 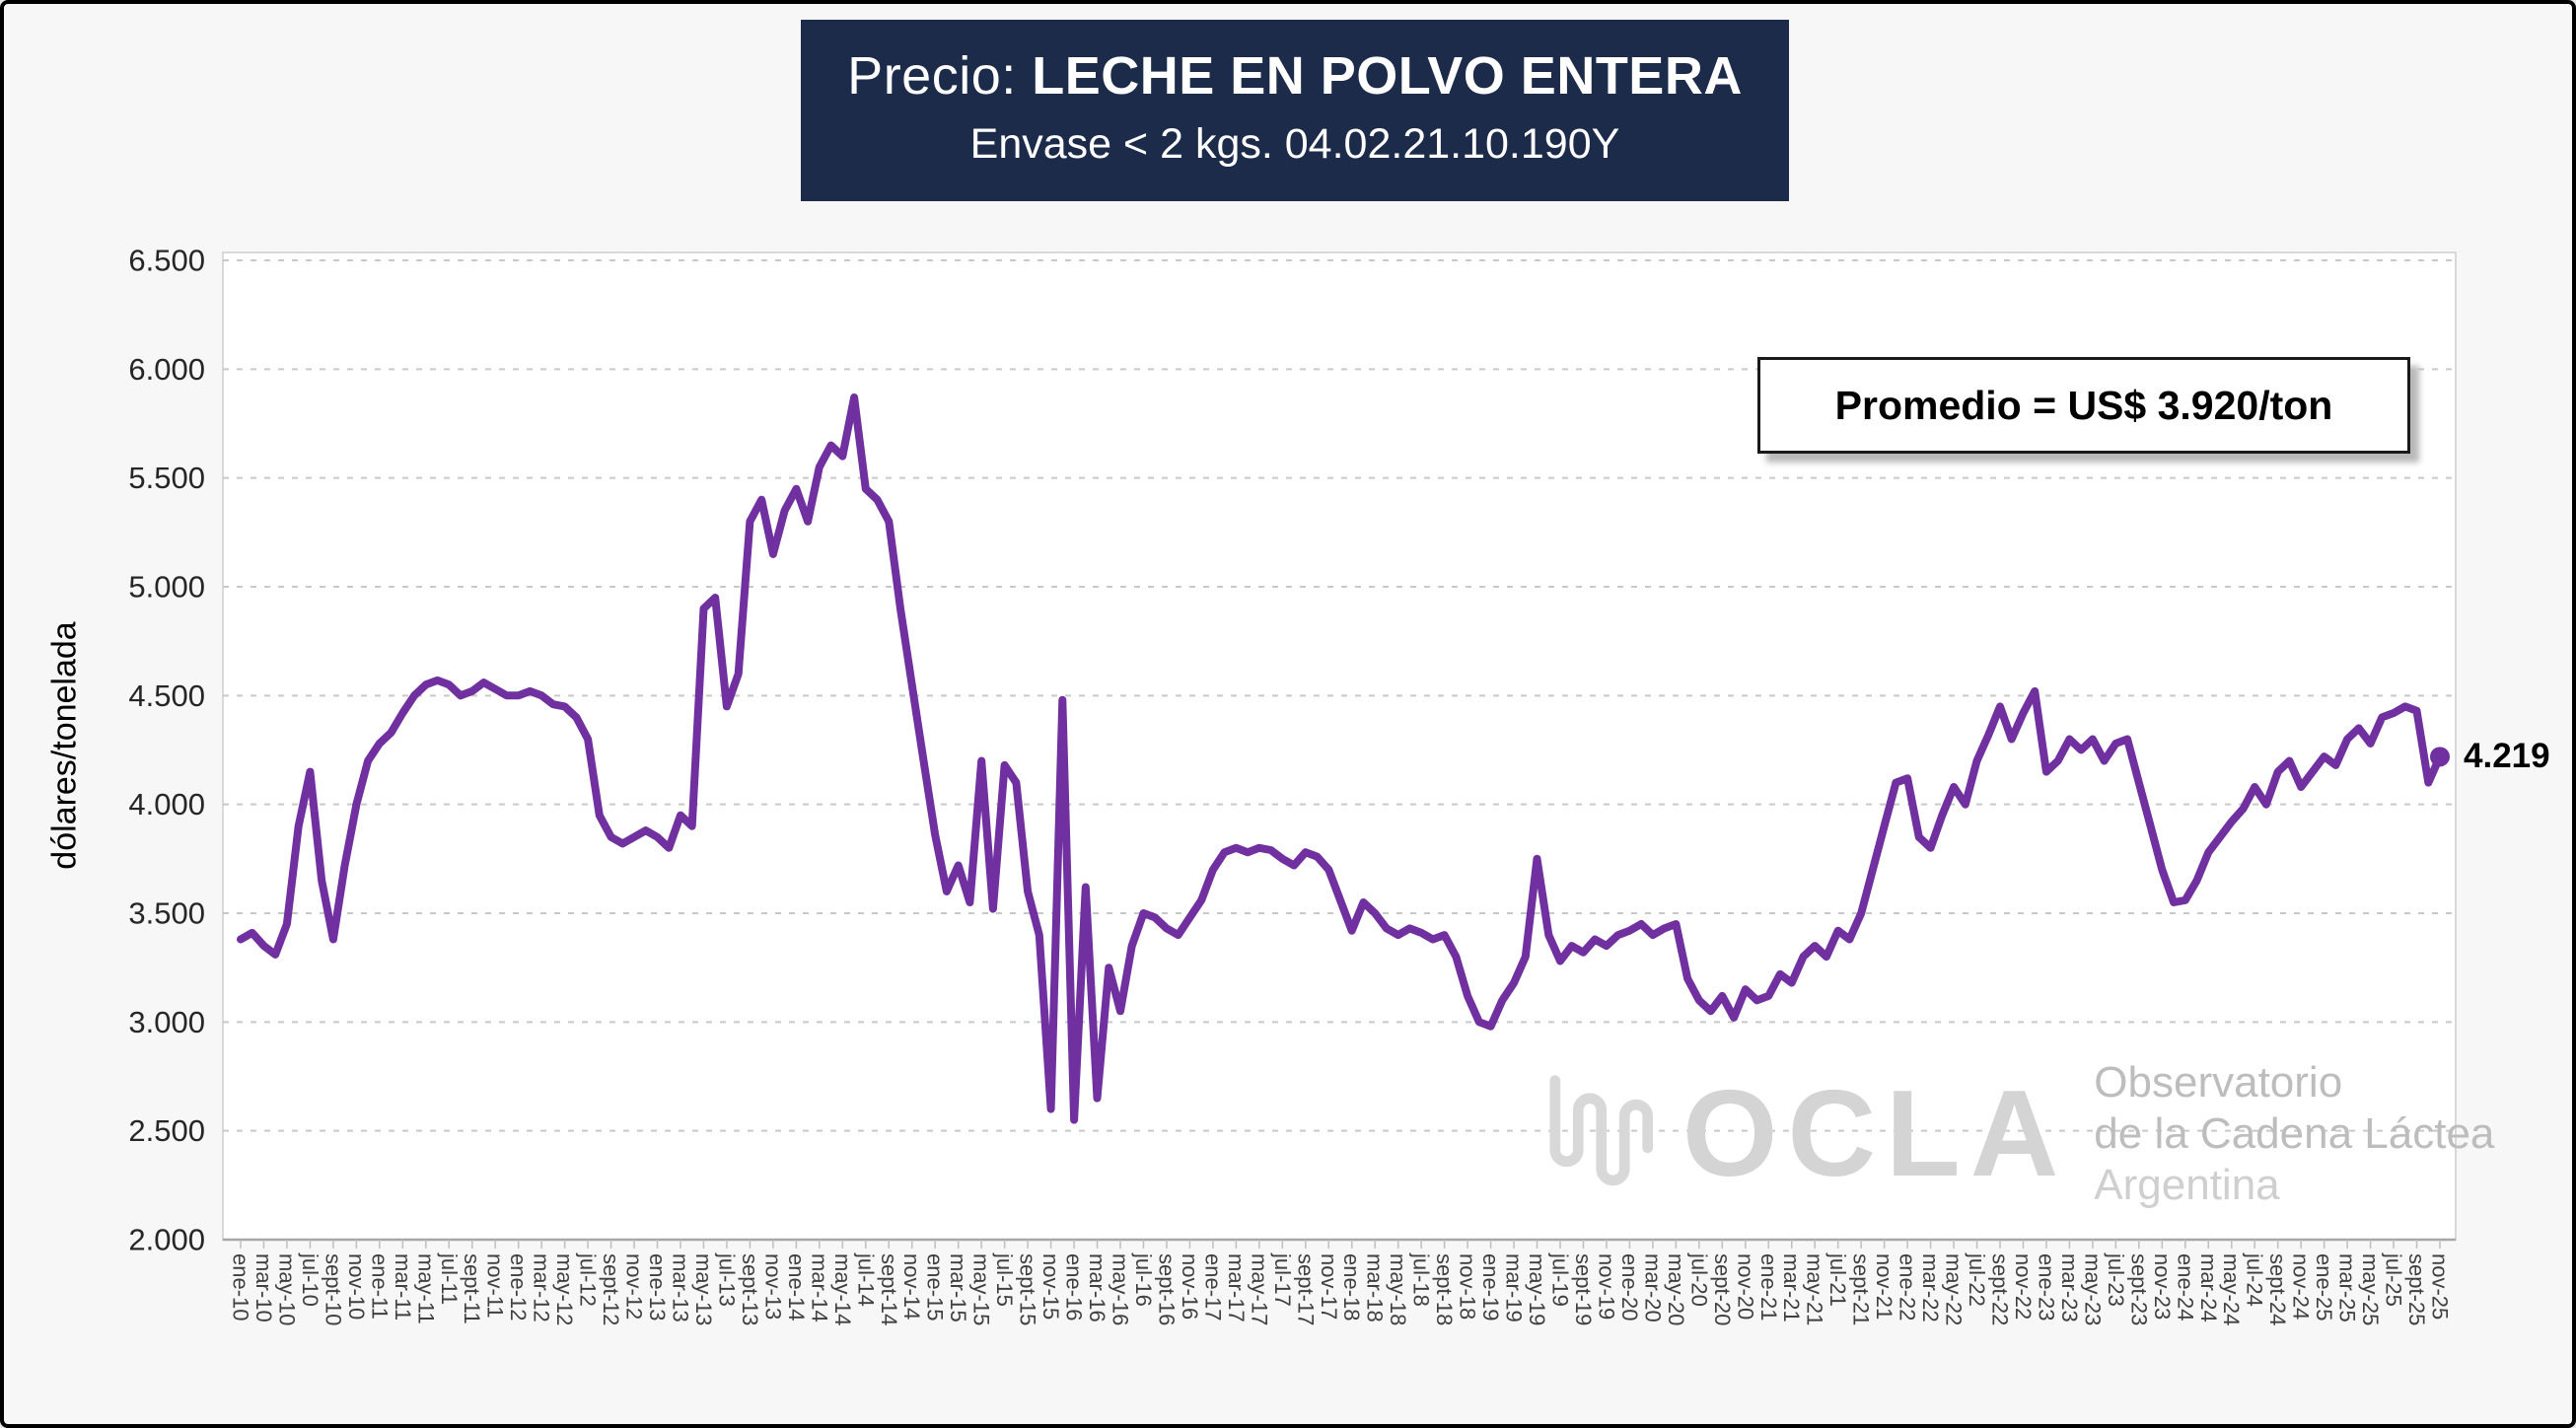 I want to click on x-tick-label: ene-10, so click(x=241, y=1287).